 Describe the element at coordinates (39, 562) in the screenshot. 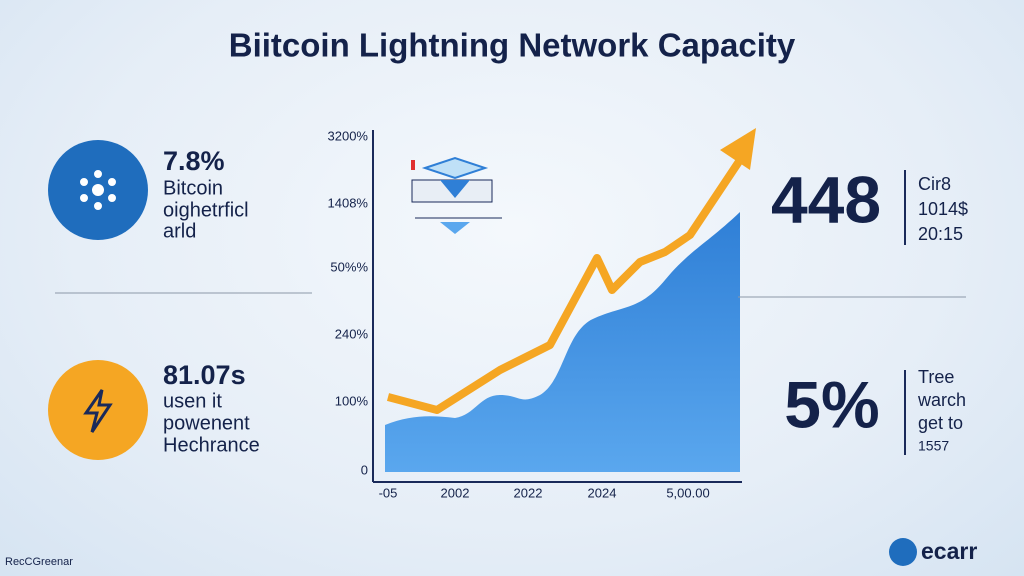

I see `footer-text: RecCGreenar` at that location.